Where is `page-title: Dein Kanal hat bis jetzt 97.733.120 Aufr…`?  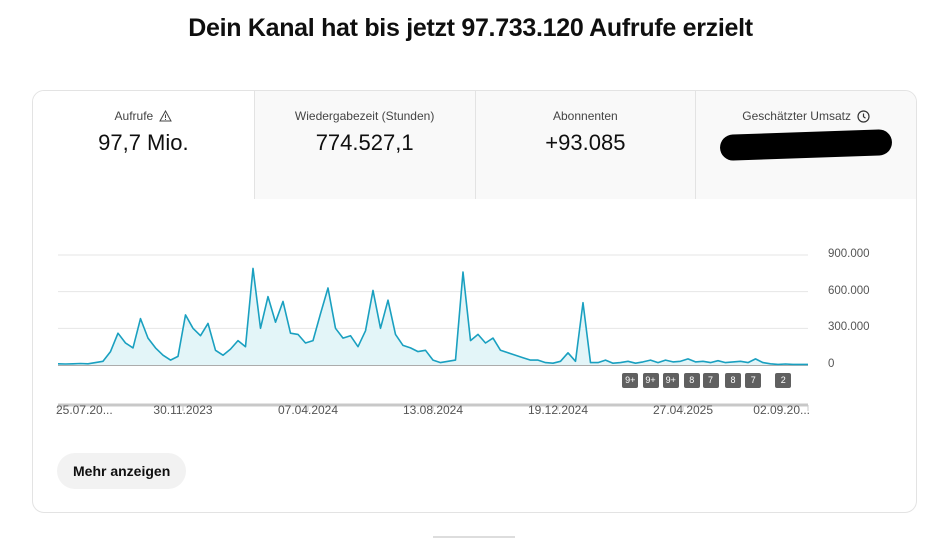 page-title: Dein Kanal hat bis jetzt 97.733.120 Aufr… is located at coordinates (470, 28).